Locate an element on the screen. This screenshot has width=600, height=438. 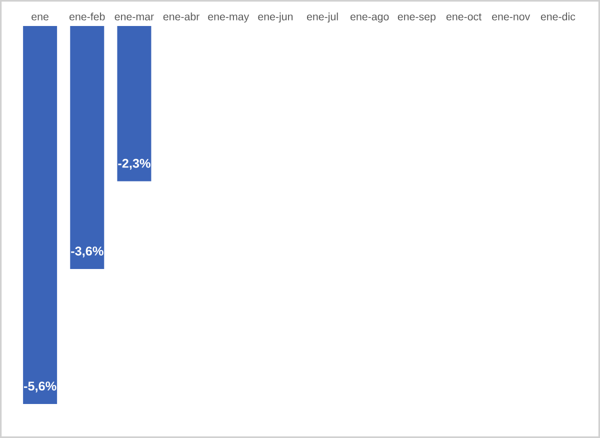
x-tick-label: ene is located at coordinates (40, 17).